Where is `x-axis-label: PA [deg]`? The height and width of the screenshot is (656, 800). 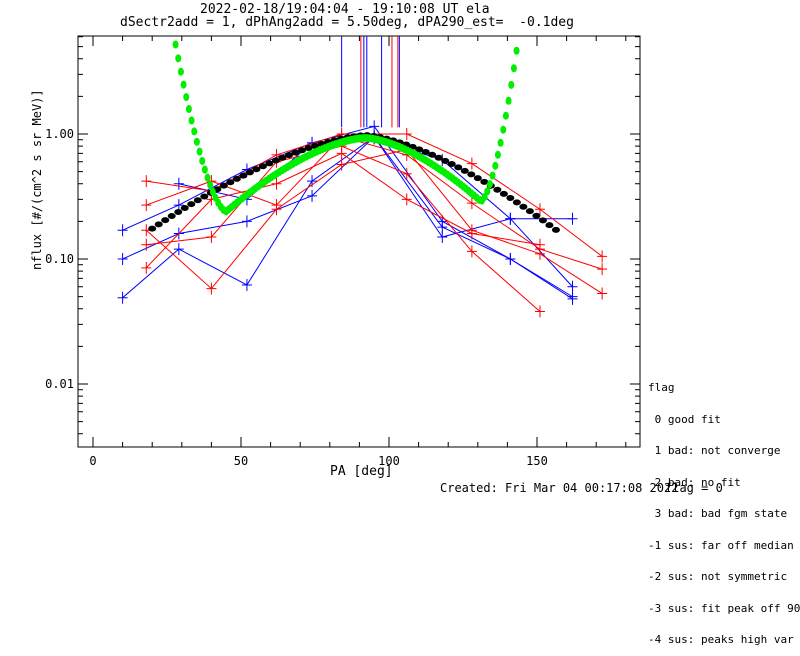 x-axis-label: PA [deg] is located at coordinates (361, 471).